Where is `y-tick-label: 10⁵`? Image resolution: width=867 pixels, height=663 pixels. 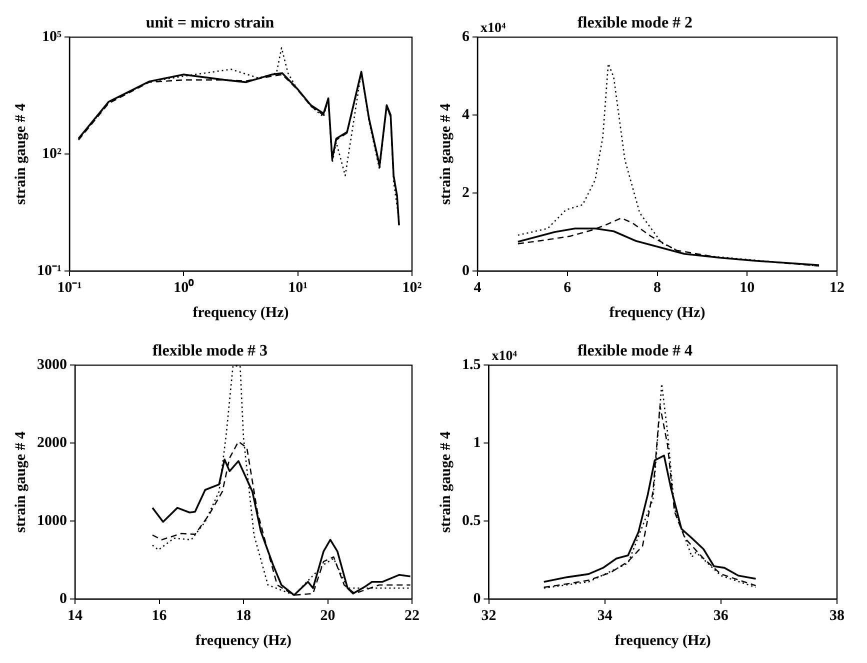 y-tick-label: 10⁵ is located at coordinates (52, 37).